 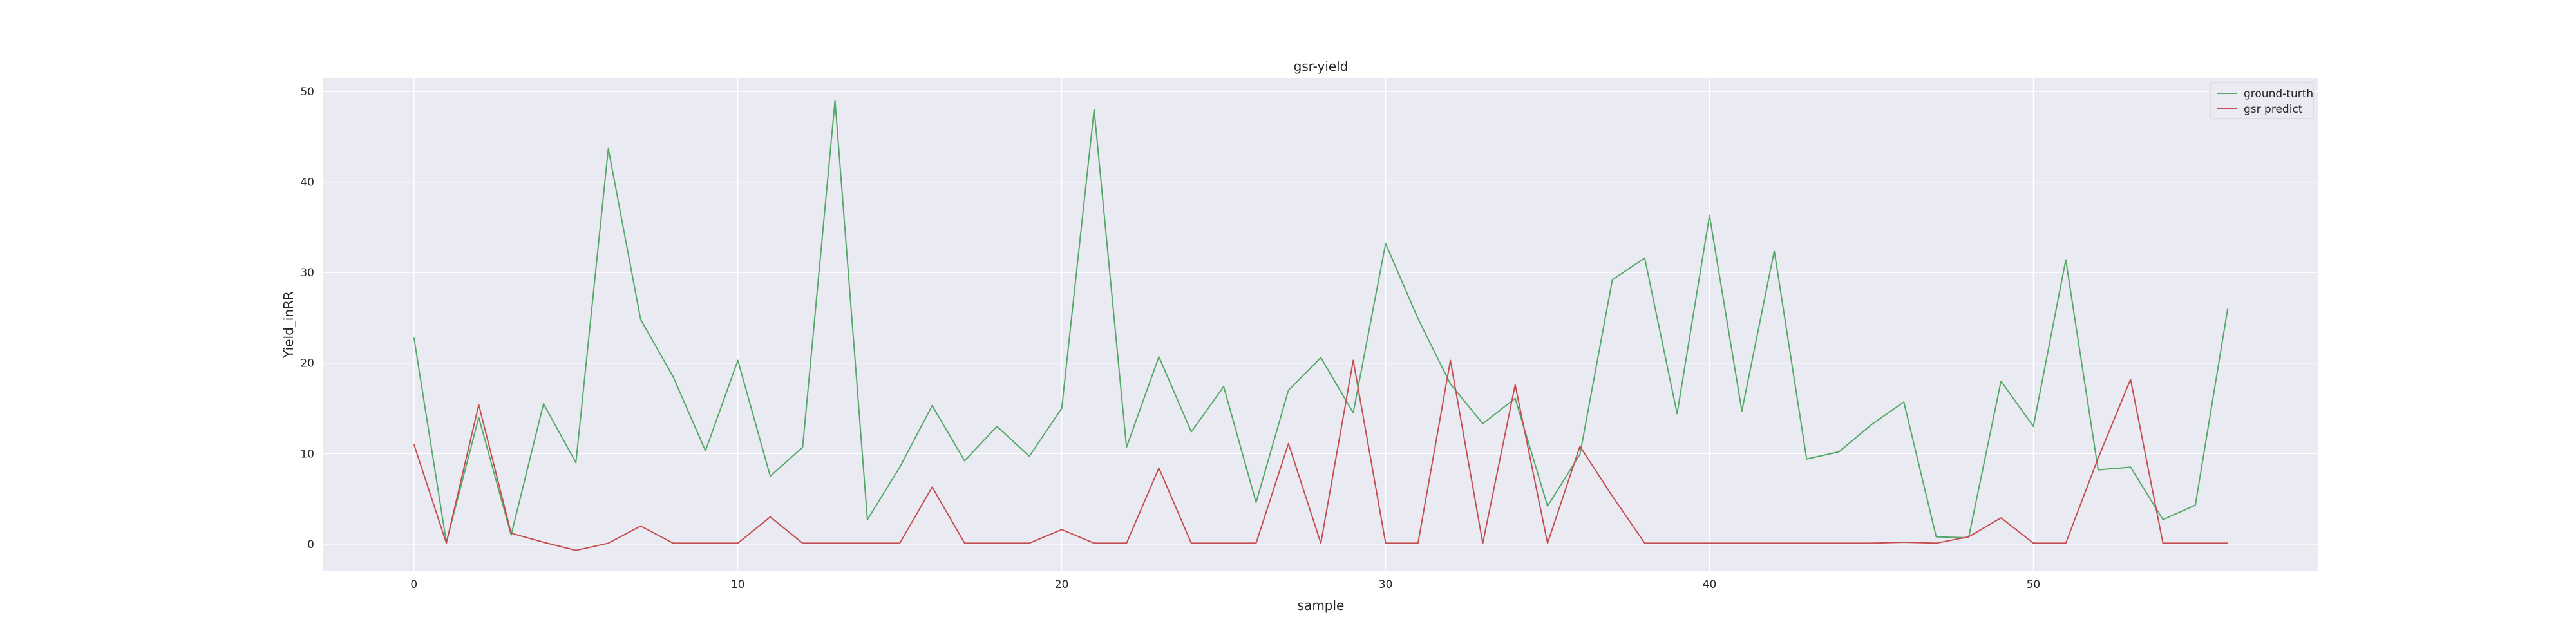 I want to click on legend: ground-turth gsr predict, so click(x=2262, y=100).